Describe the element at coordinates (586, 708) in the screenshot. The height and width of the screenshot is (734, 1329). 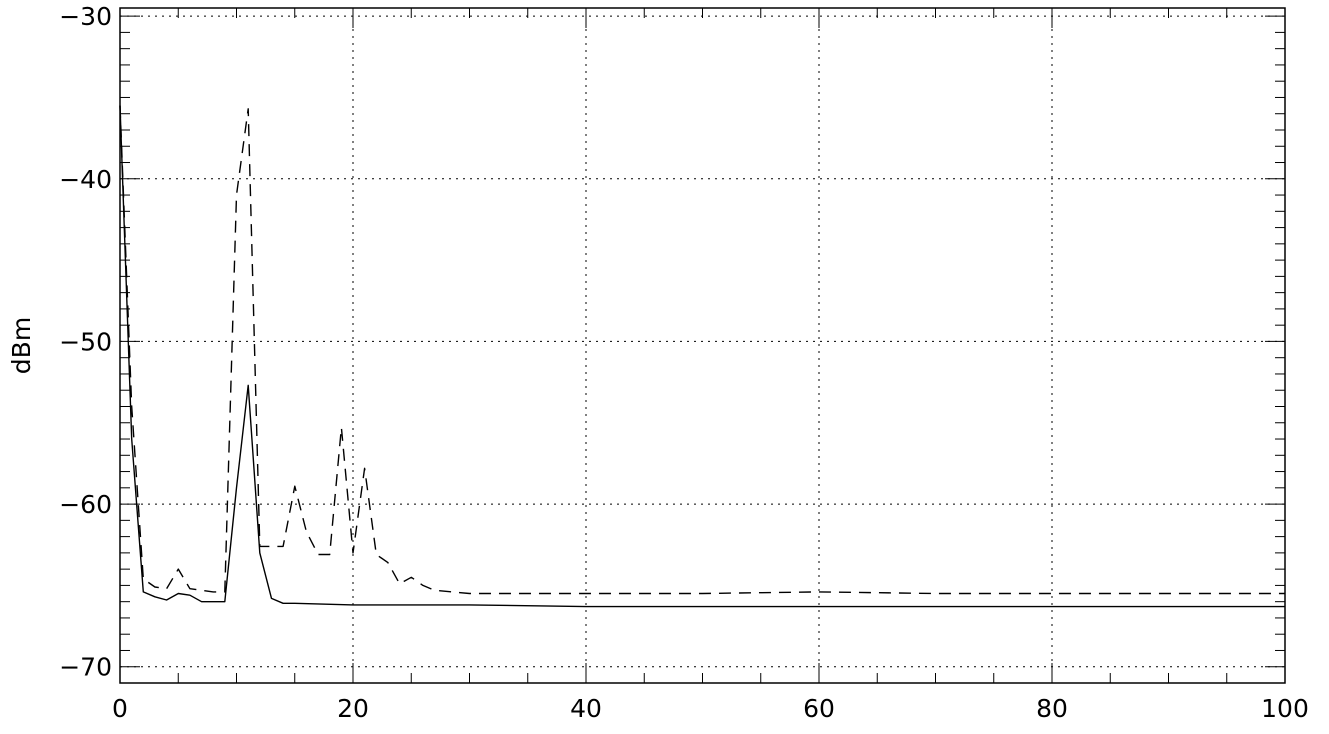
I see `x-tick-label: 40` at that location.